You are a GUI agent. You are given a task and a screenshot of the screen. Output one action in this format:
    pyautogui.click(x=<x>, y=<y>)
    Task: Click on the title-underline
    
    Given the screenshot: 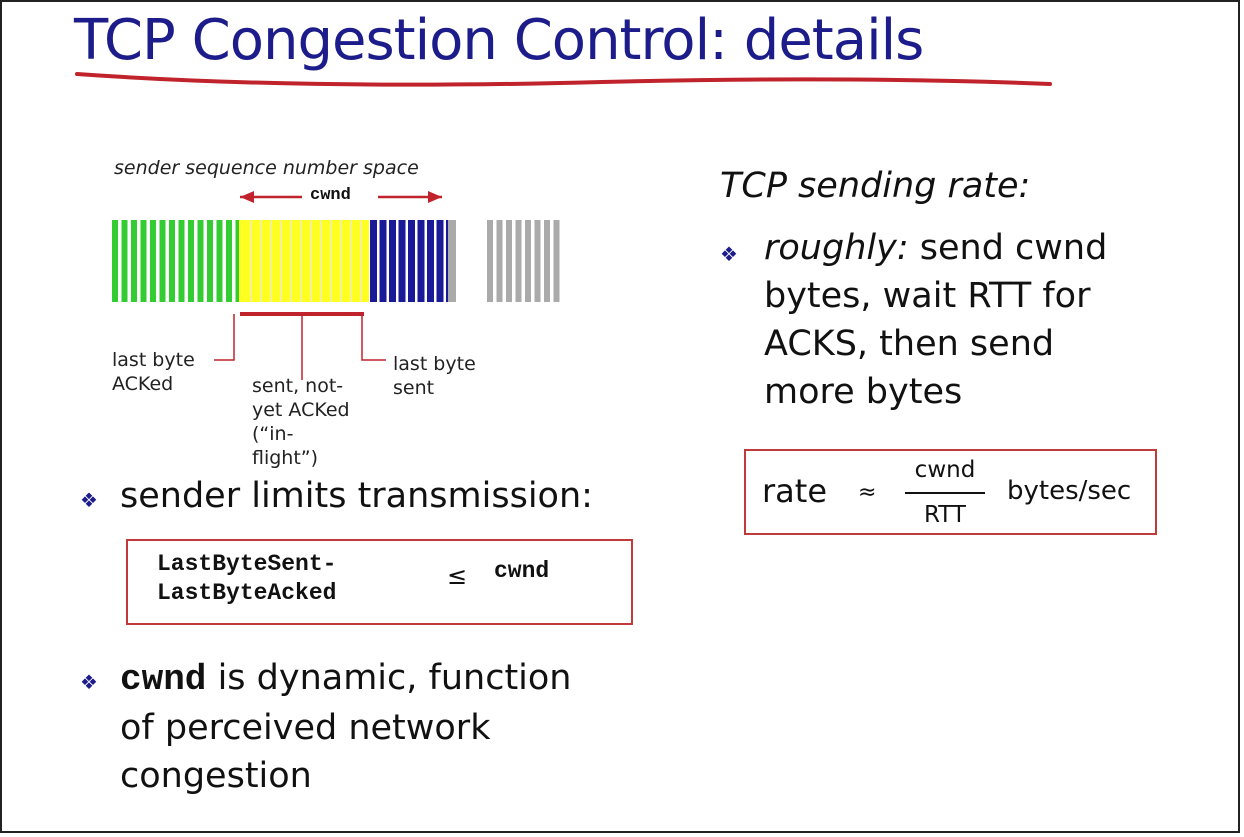 What is the action you would take?
    pyautogui.click(x=563, y=79)
    